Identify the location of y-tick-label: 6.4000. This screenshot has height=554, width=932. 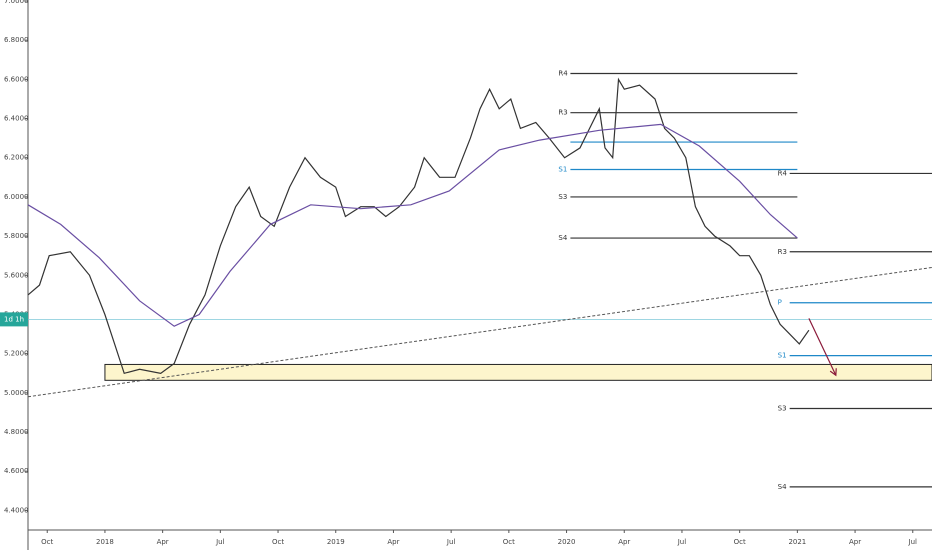
(16, 119).